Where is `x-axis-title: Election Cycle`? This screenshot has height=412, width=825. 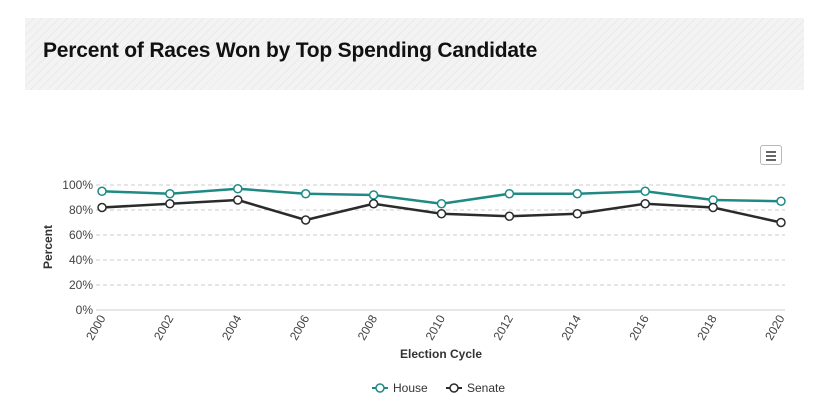 x-axis-title: Election Cycle is located at coordinates (441, 354).